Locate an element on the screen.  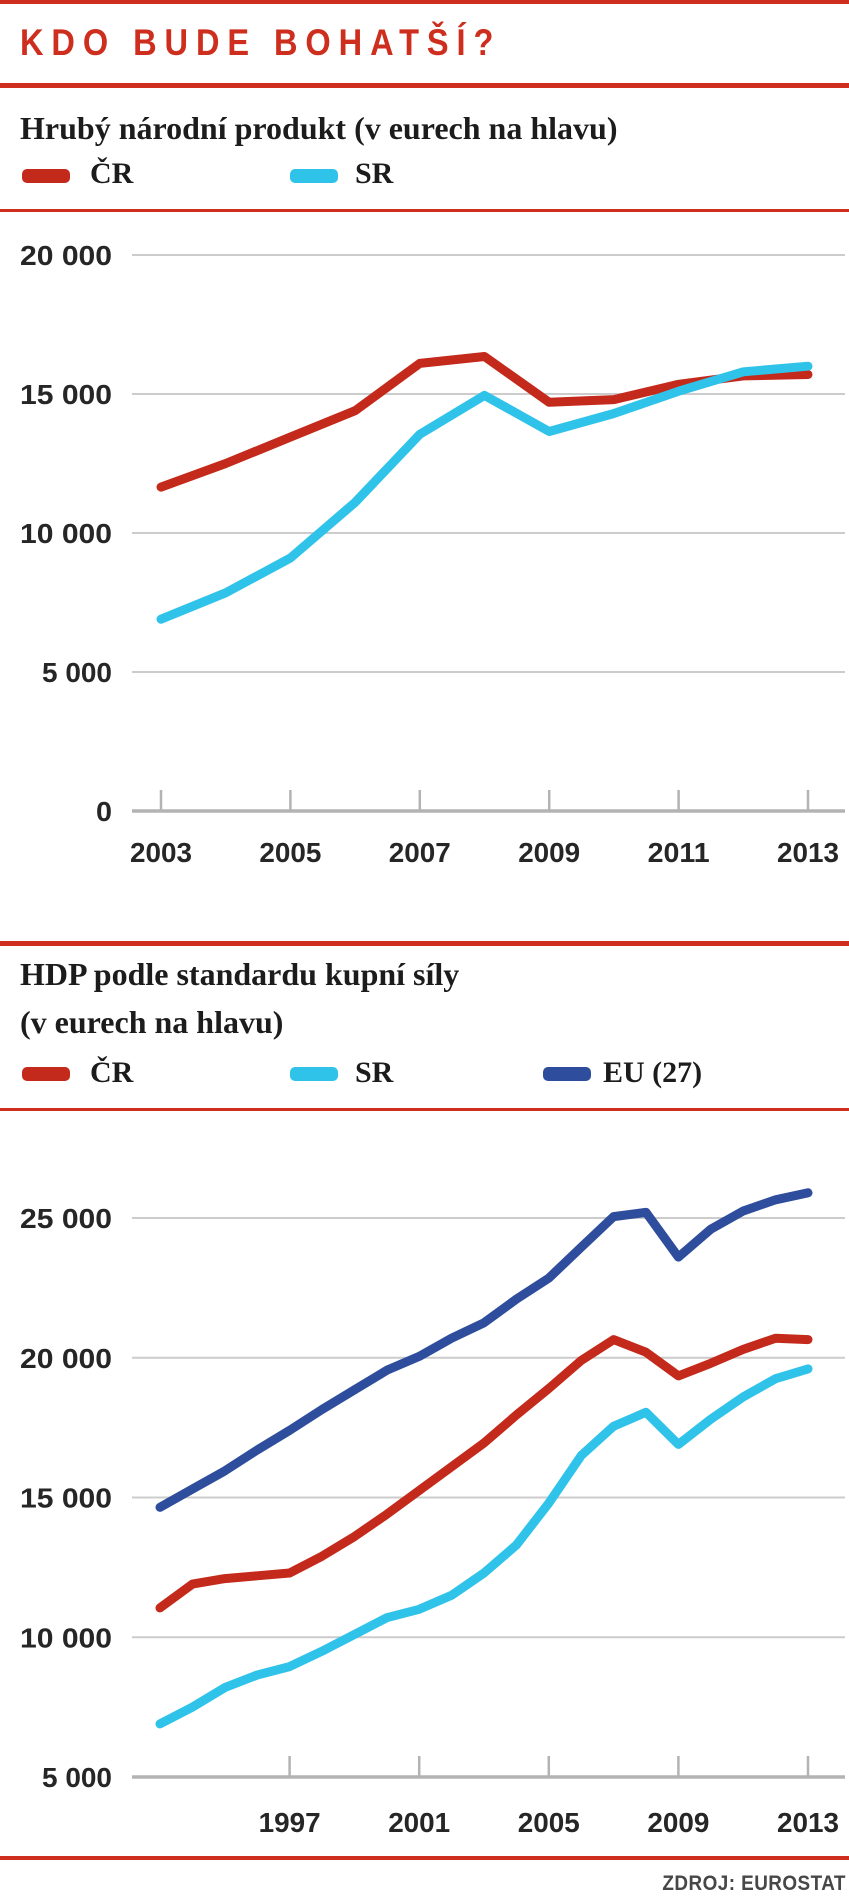
chart2-legend-divider is located at coordinates (424, 1109).